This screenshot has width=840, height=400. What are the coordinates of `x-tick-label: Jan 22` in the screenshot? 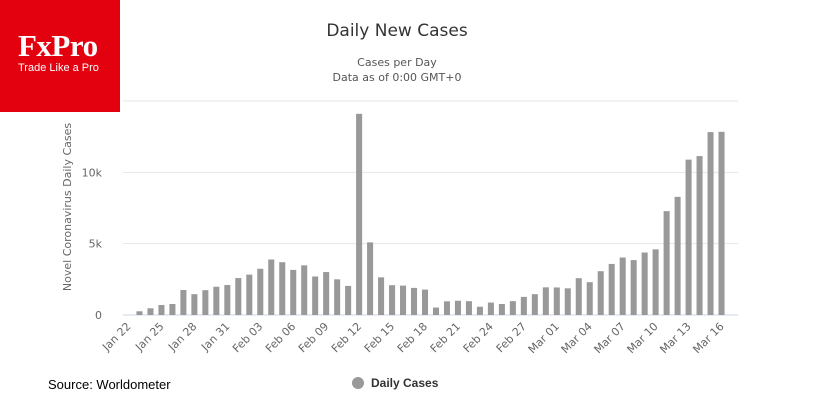 It's located at (116, 337).